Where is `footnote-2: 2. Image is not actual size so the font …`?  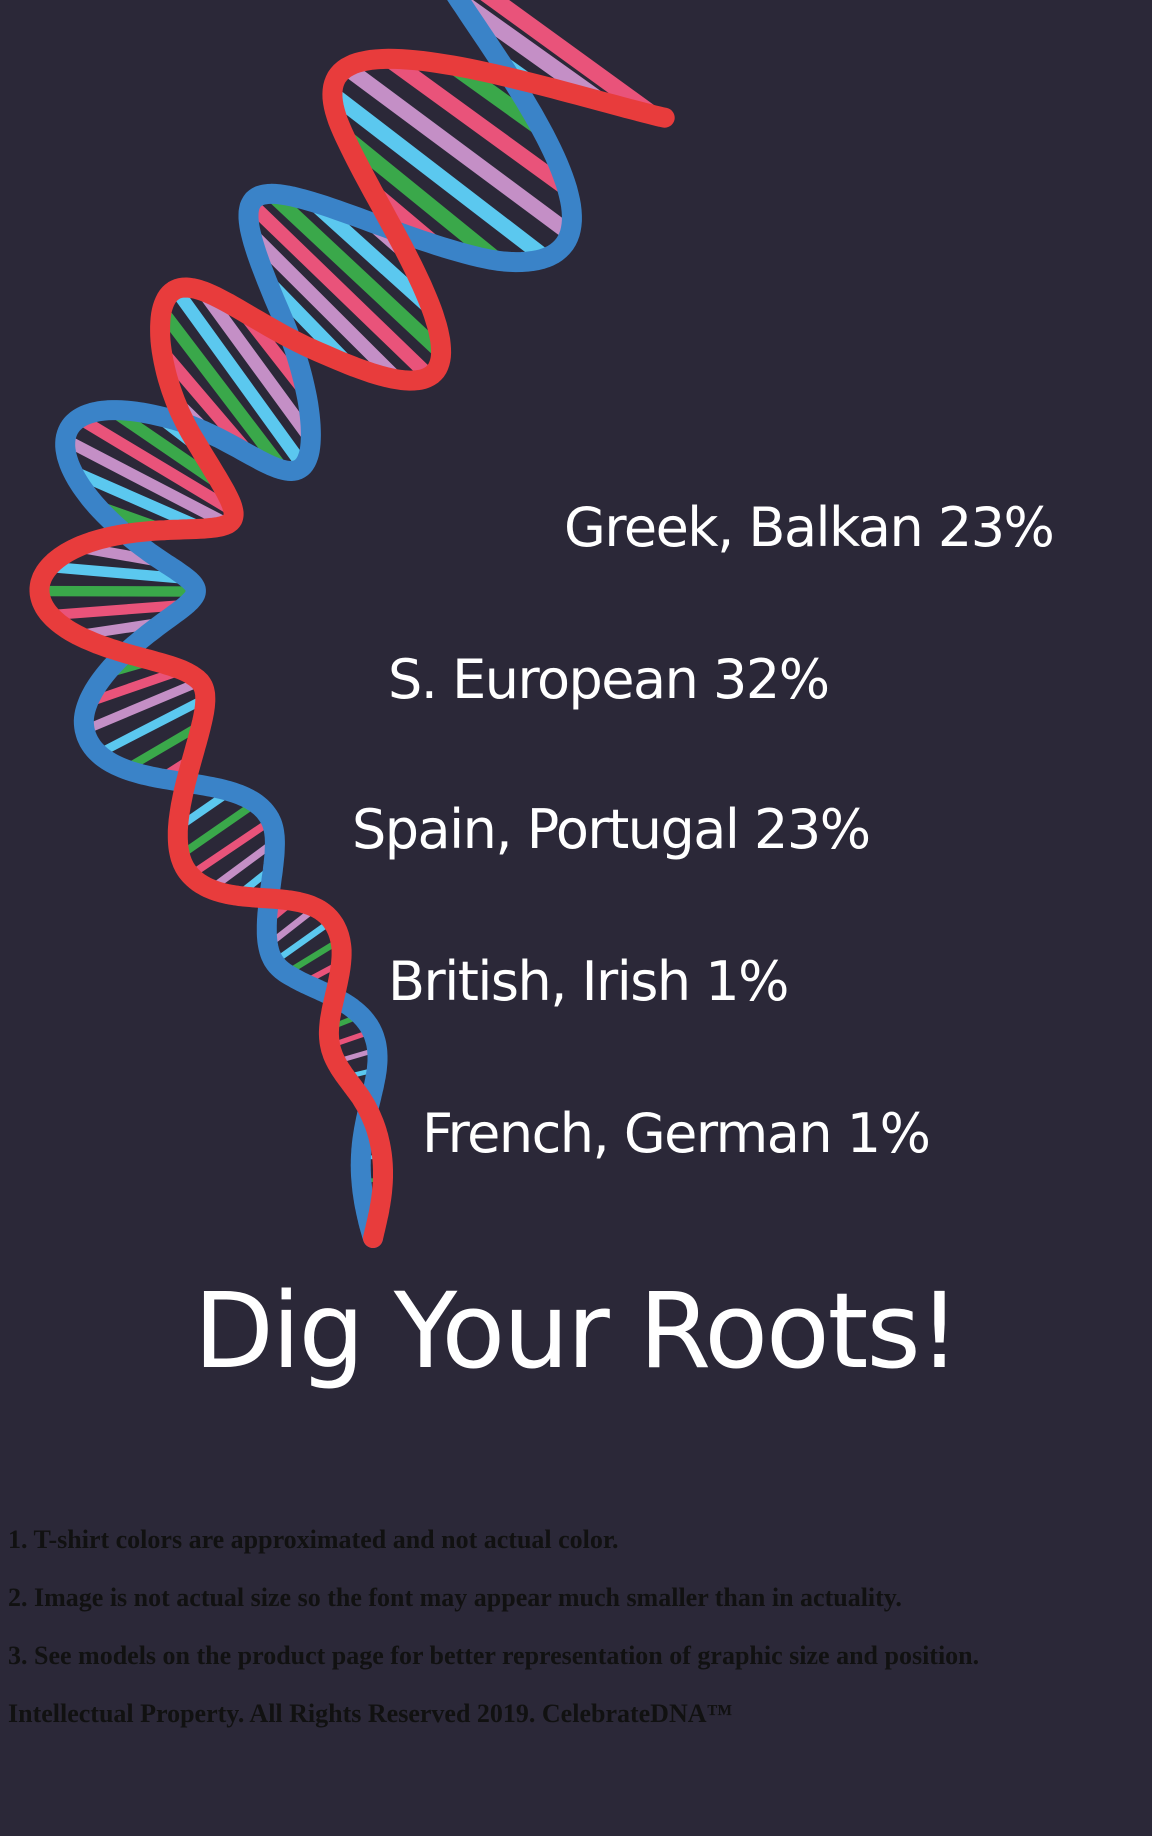
footnote-2: 2. Image is not actual size so the font … is located at coordinates (455, 1597).